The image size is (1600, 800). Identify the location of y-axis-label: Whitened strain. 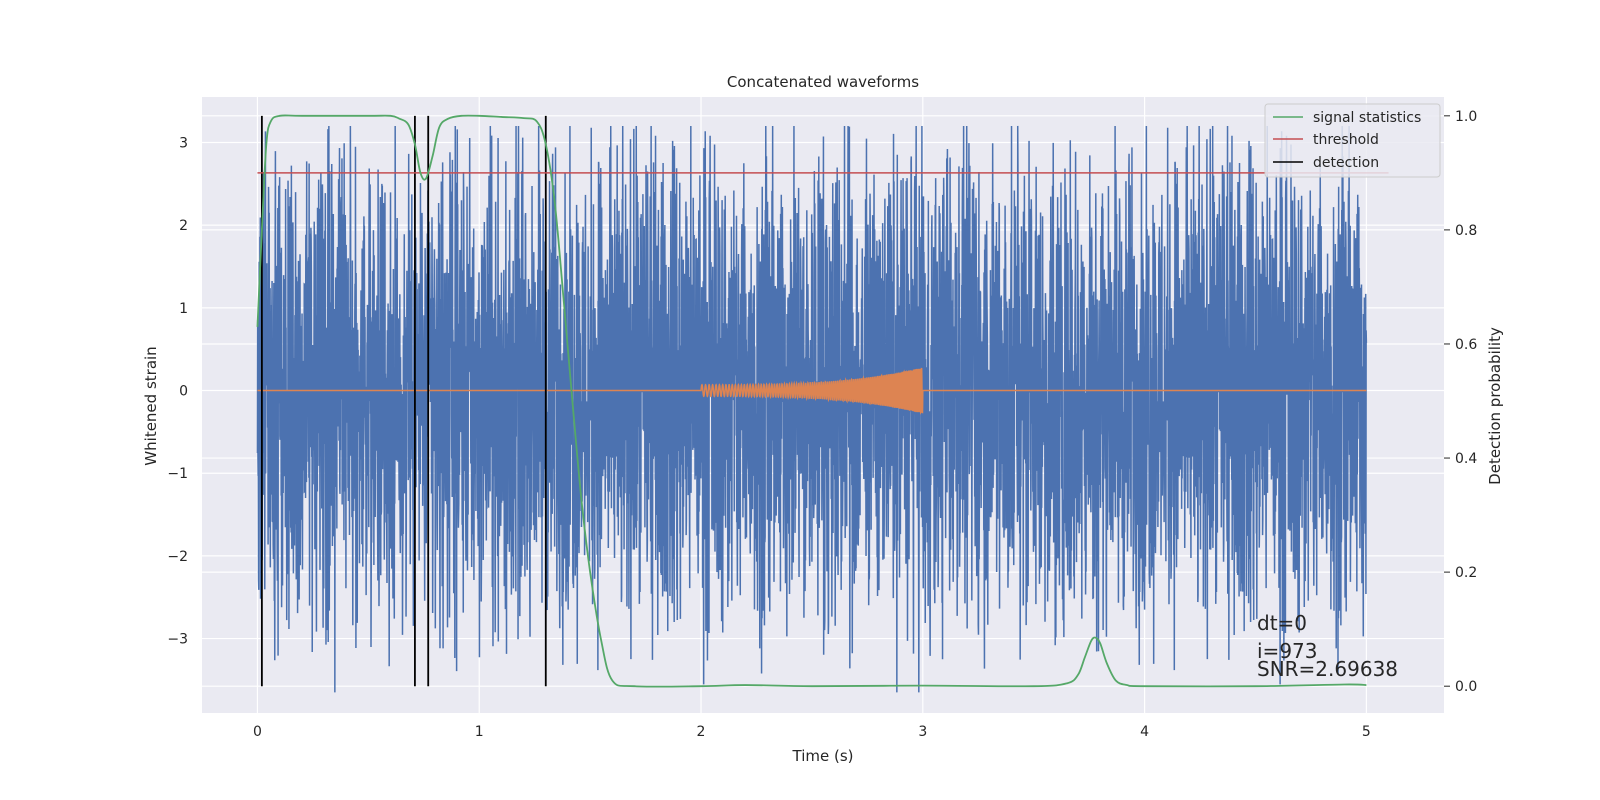
(151, 405).